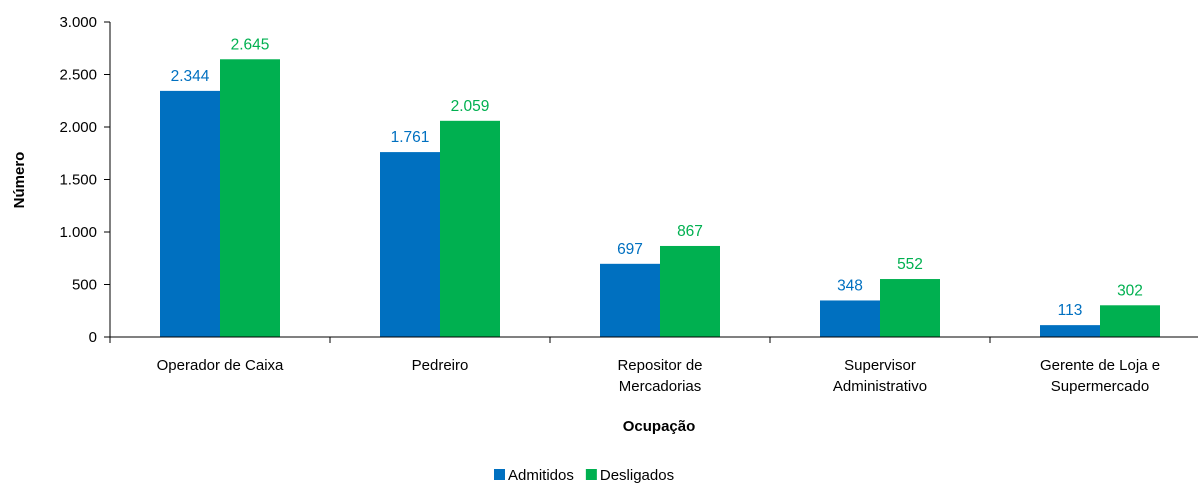 This screenshot has width=1198, height=496. I want to click on x-category-label: Mercadorias, so click(660, 386).